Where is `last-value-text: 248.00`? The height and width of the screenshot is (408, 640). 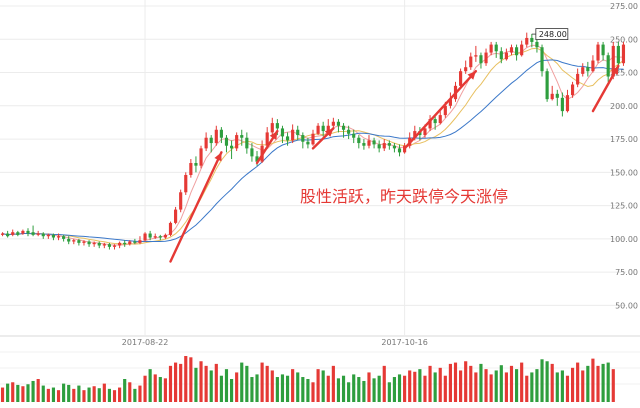 last-value-text: 248.00 is located at coordinates (553, 34).